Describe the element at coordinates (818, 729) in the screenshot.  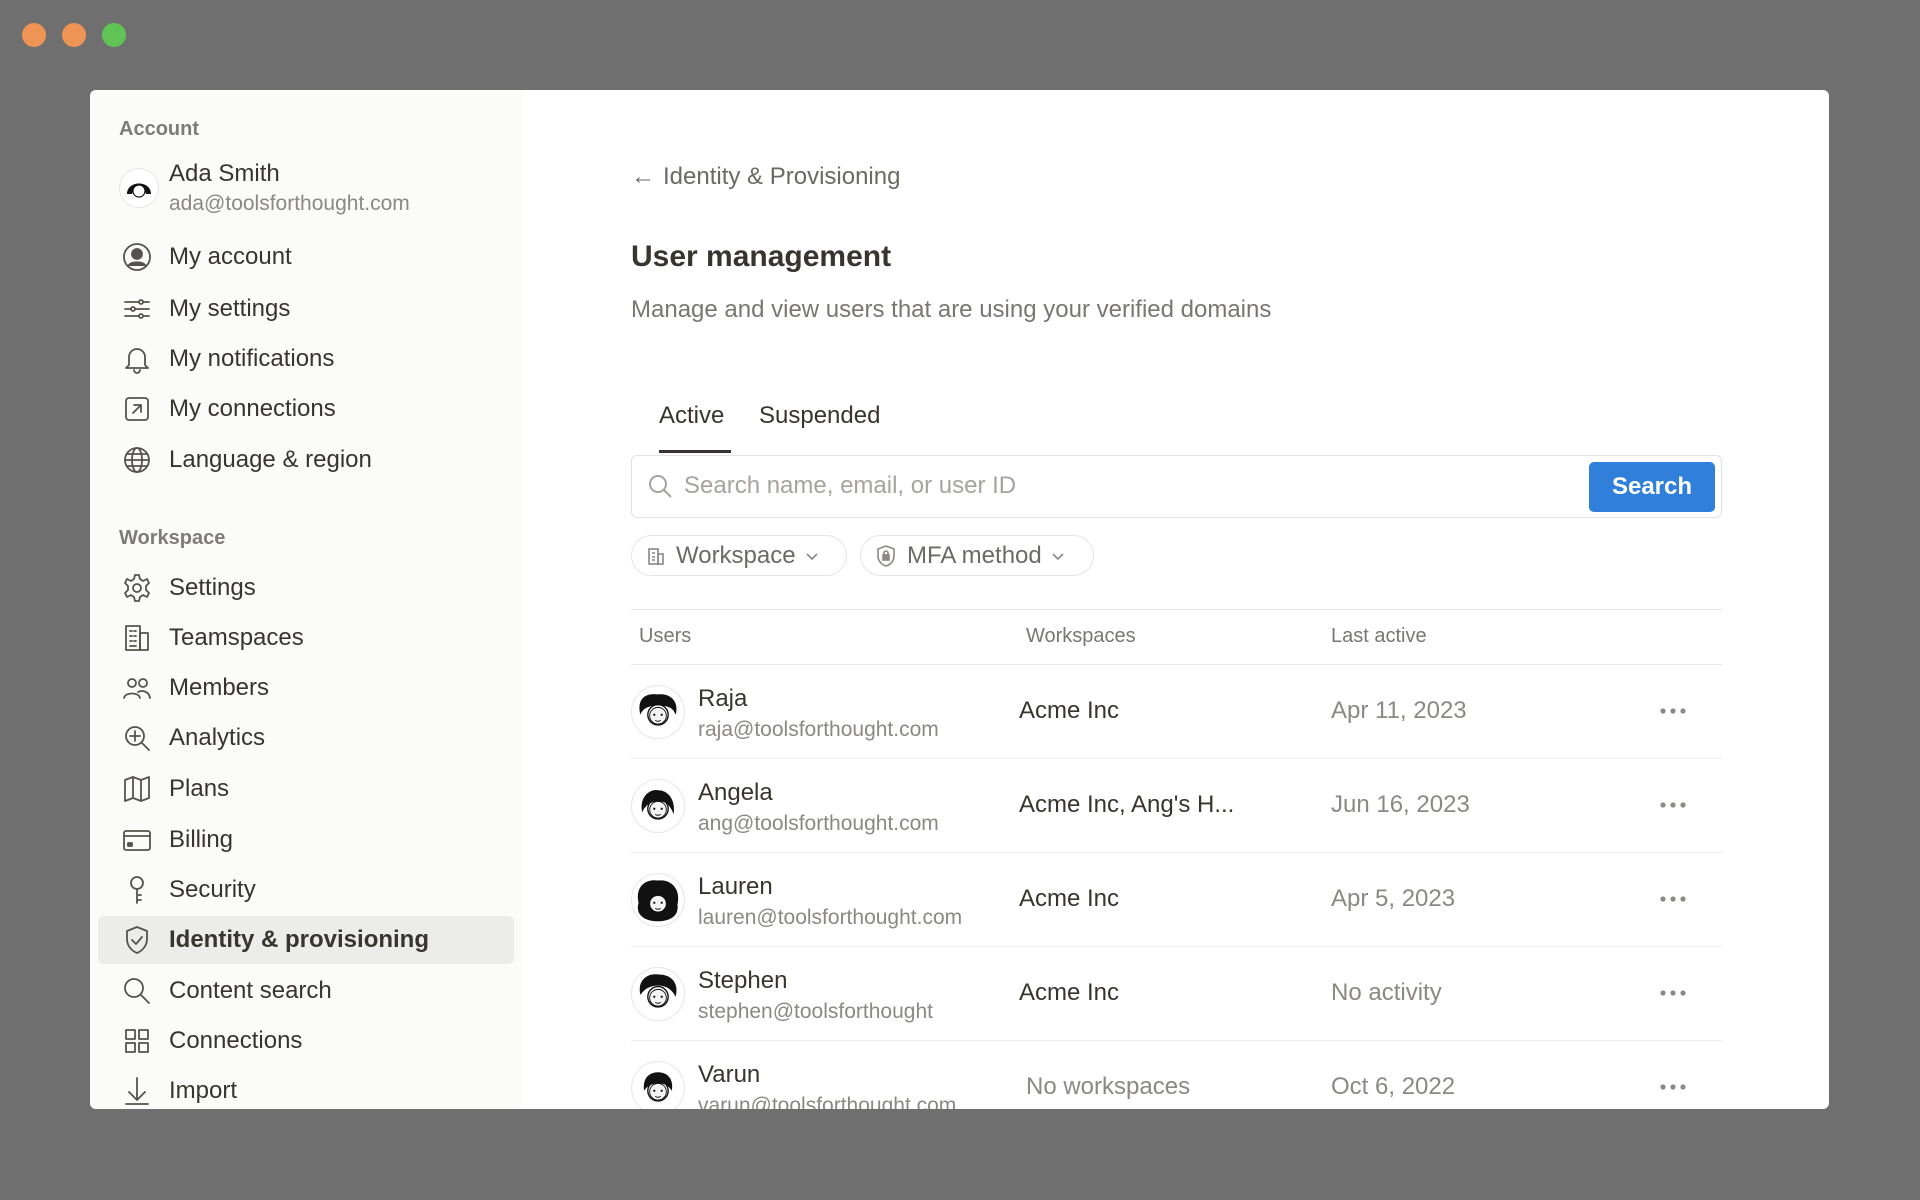
I see `user-email: raja@toolsforthought.com` at that location.